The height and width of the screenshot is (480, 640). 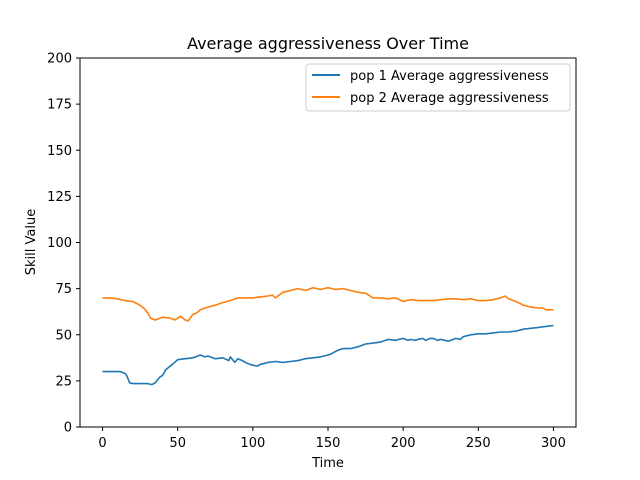 I want to click on y-tick-label: 150, so click(x=59, y=151).